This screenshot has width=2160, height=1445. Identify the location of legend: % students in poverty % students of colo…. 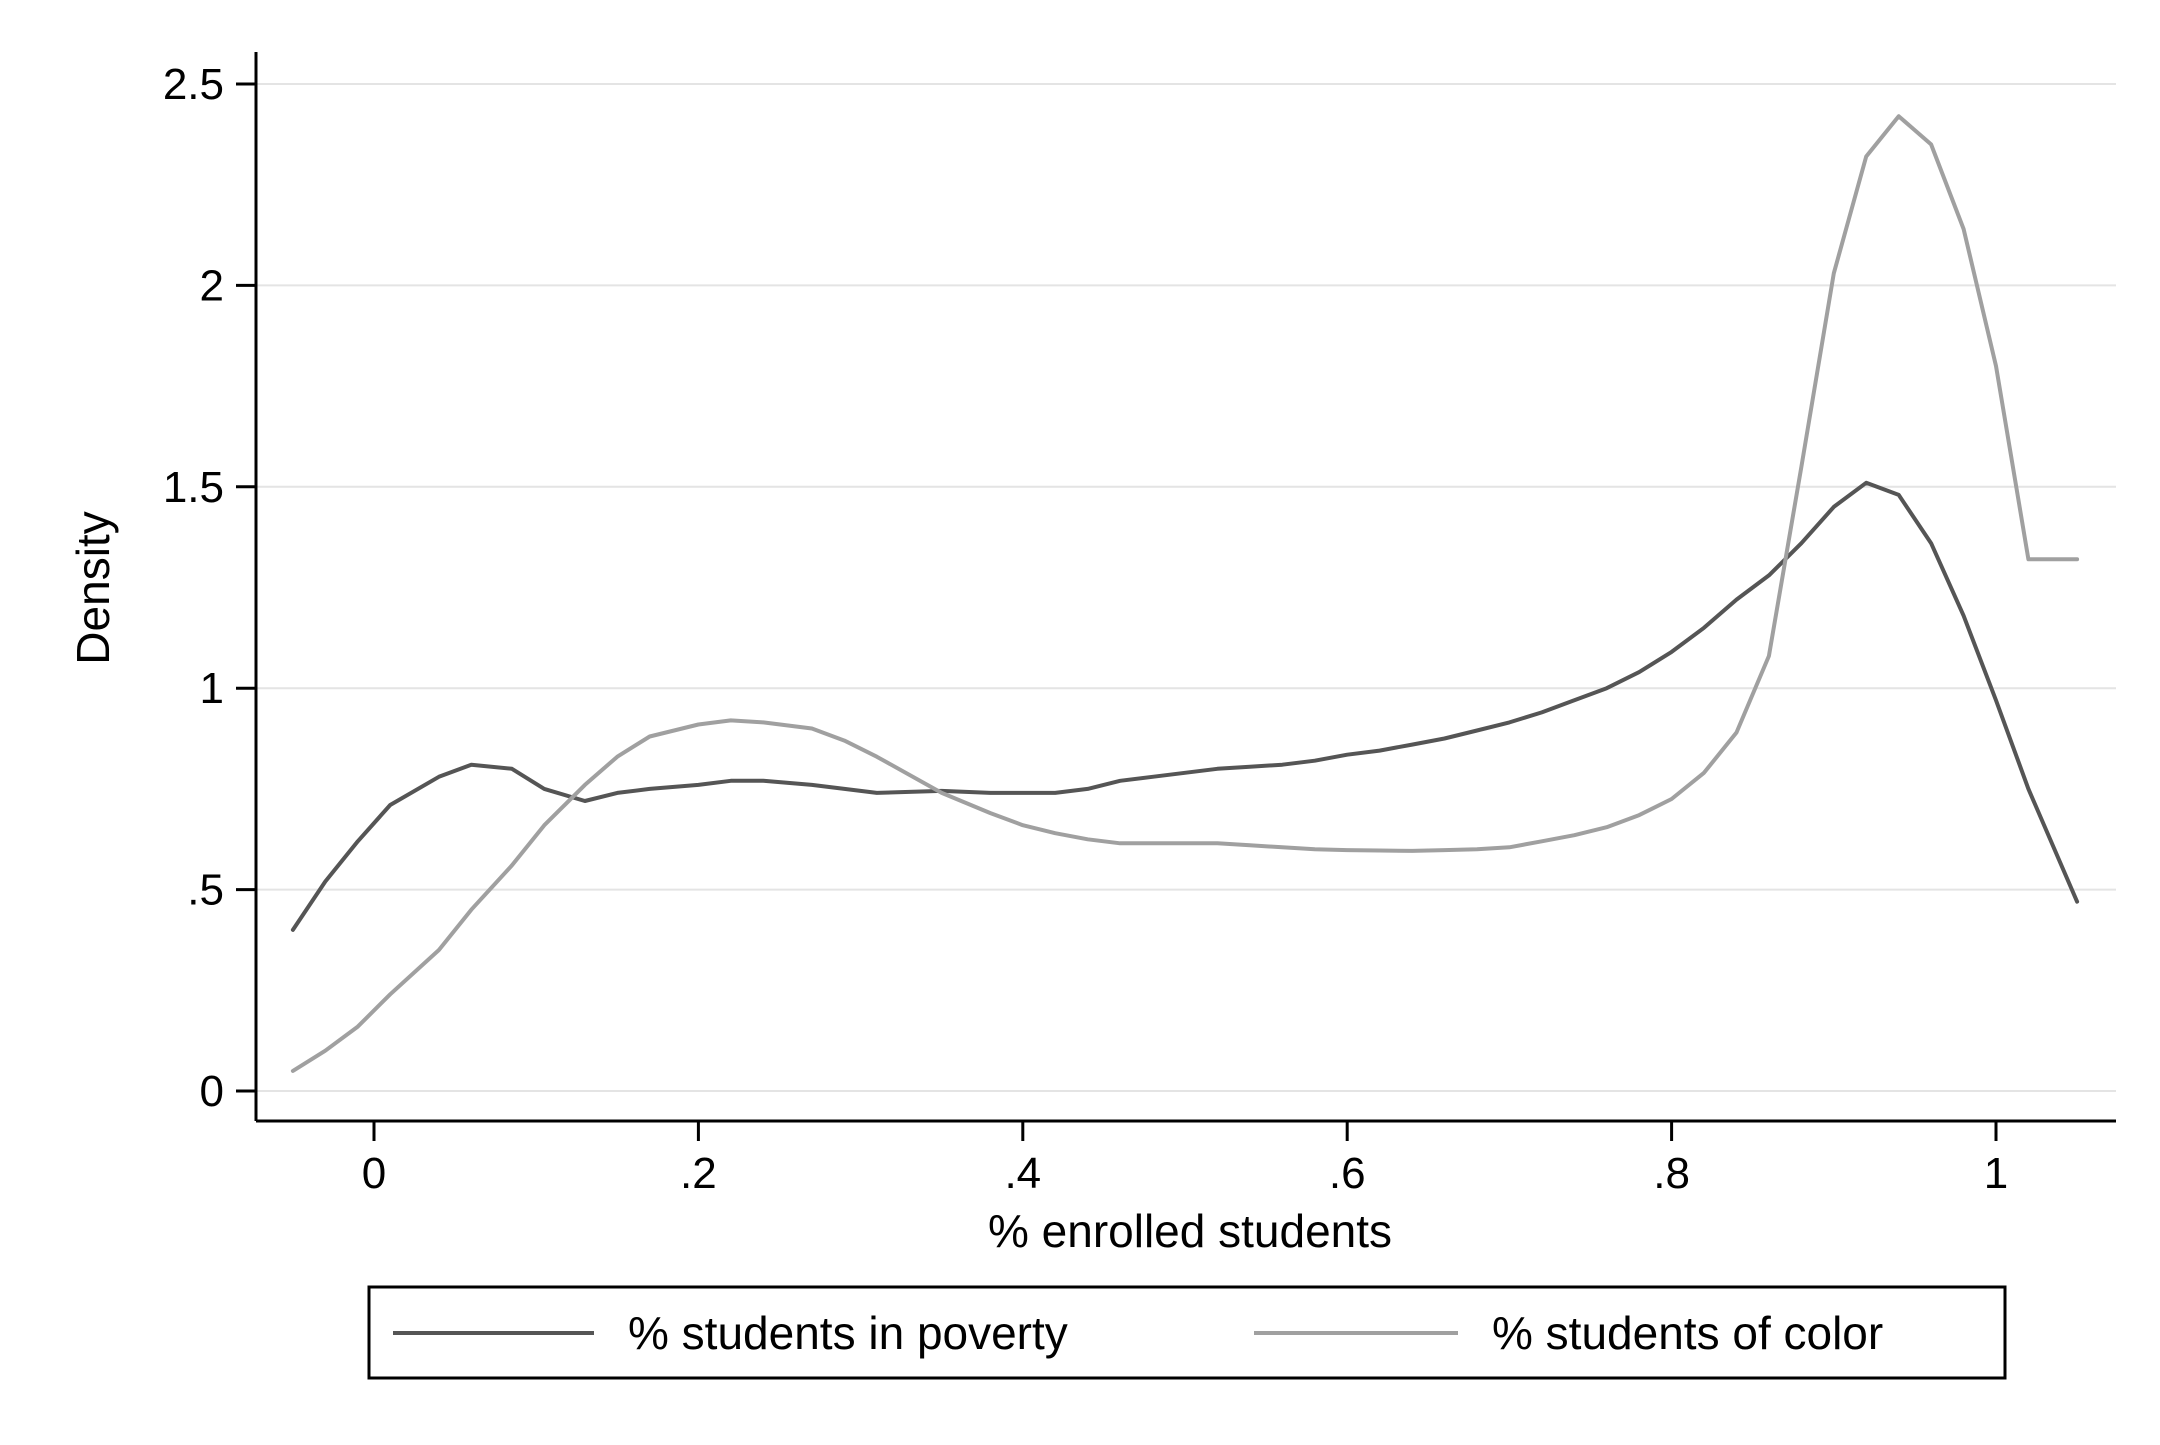
(1187, 1332).